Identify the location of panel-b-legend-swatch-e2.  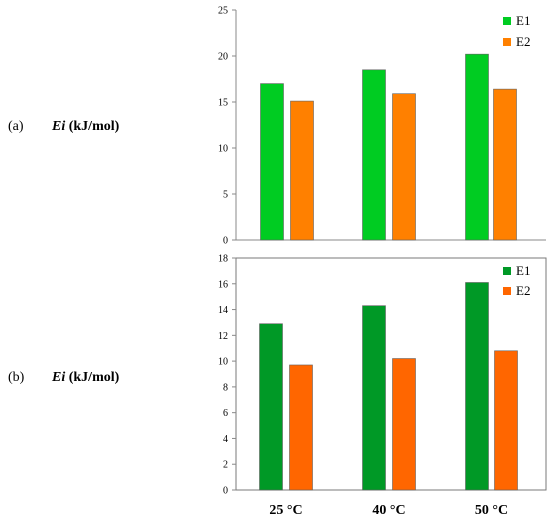
(507, 291).